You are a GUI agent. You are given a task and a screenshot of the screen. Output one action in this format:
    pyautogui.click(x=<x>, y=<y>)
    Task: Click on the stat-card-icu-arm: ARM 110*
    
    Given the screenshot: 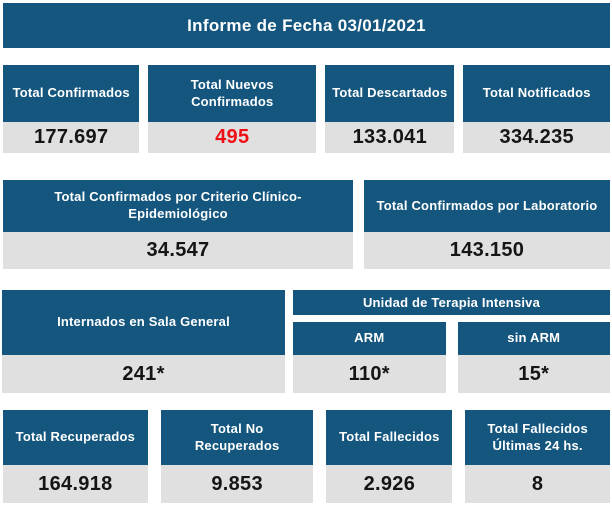 What is the action you would take?
    pyautogui.click(x=369, y=357)
    